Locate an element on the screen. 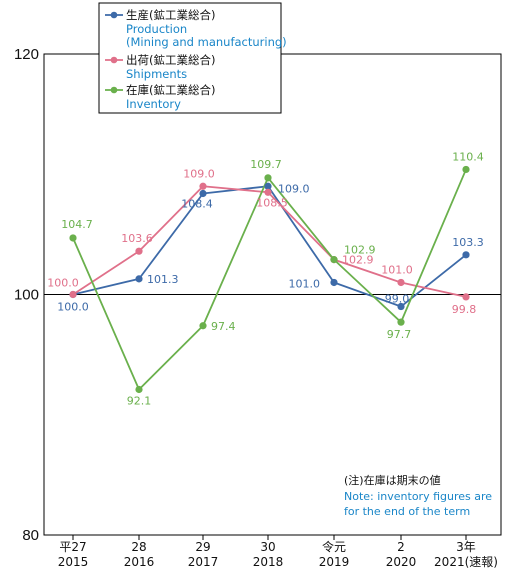  legend-box is located at coordinates (190, 58).